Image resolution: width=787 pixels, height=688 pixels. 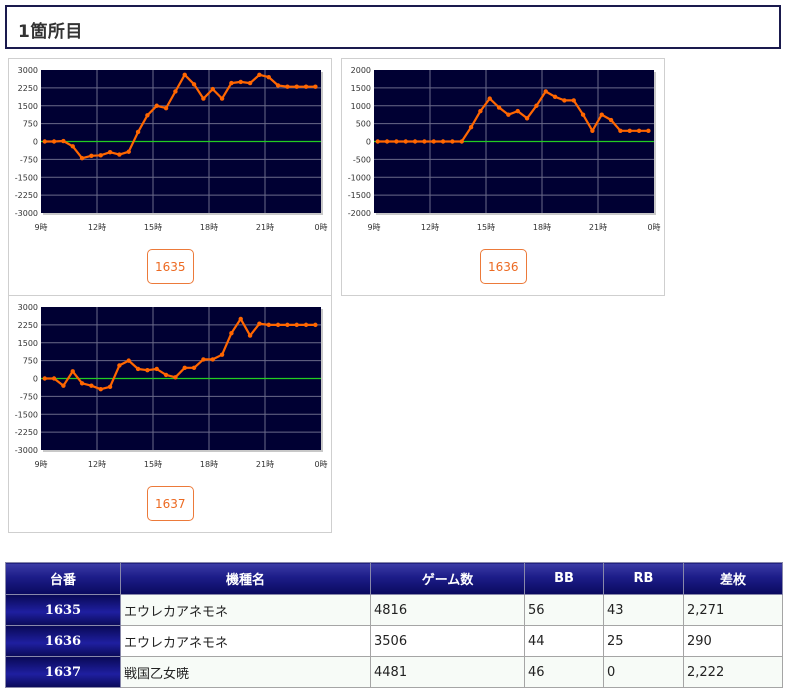 What do you see at coordinates (363, 124) in the screenshot?
I see `y-tick-label: 500` at bounding box center [363, 124].